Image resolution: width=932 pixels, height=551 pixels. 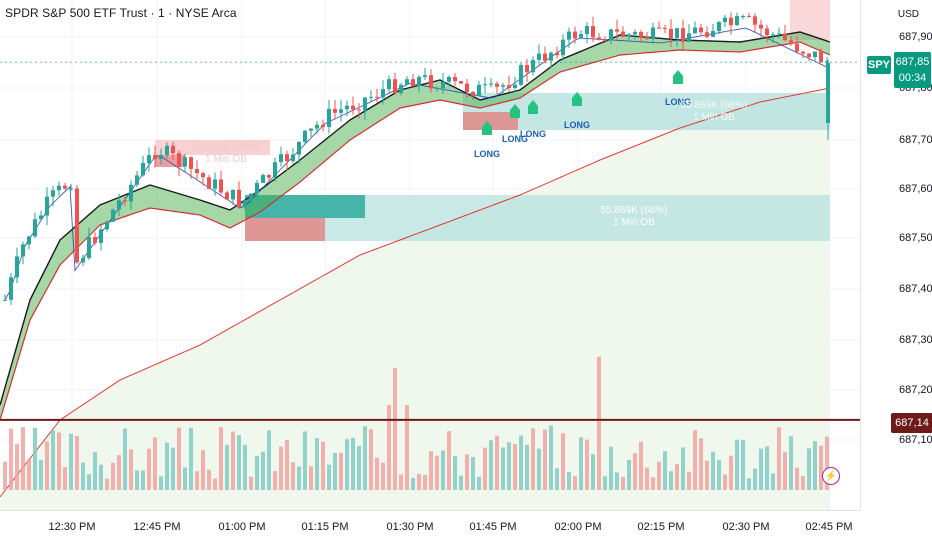 I want to click on time-tick: 01:45 PM, so click(x=493, y=527).